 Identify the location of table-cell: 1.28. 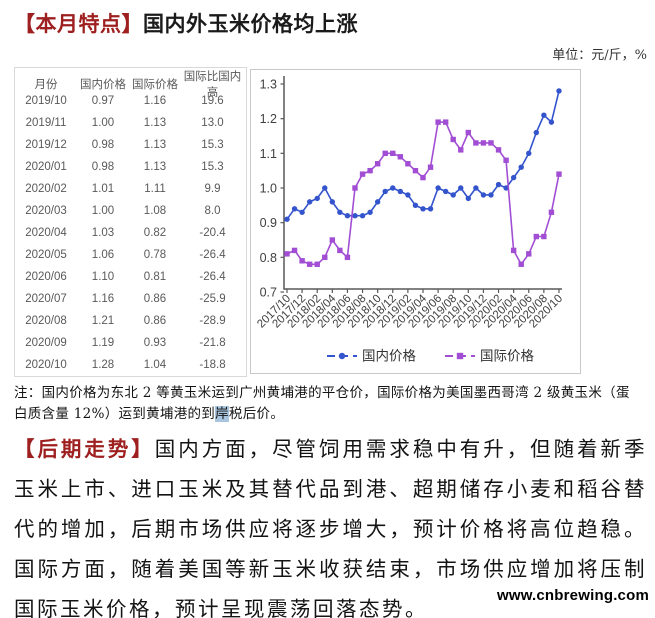
(103, 365).